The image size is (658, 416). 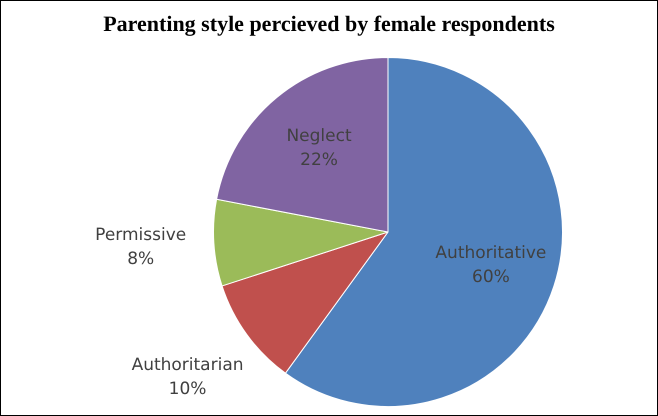 I want to click on slice-label: Neglect, so click(x=319, y=136).